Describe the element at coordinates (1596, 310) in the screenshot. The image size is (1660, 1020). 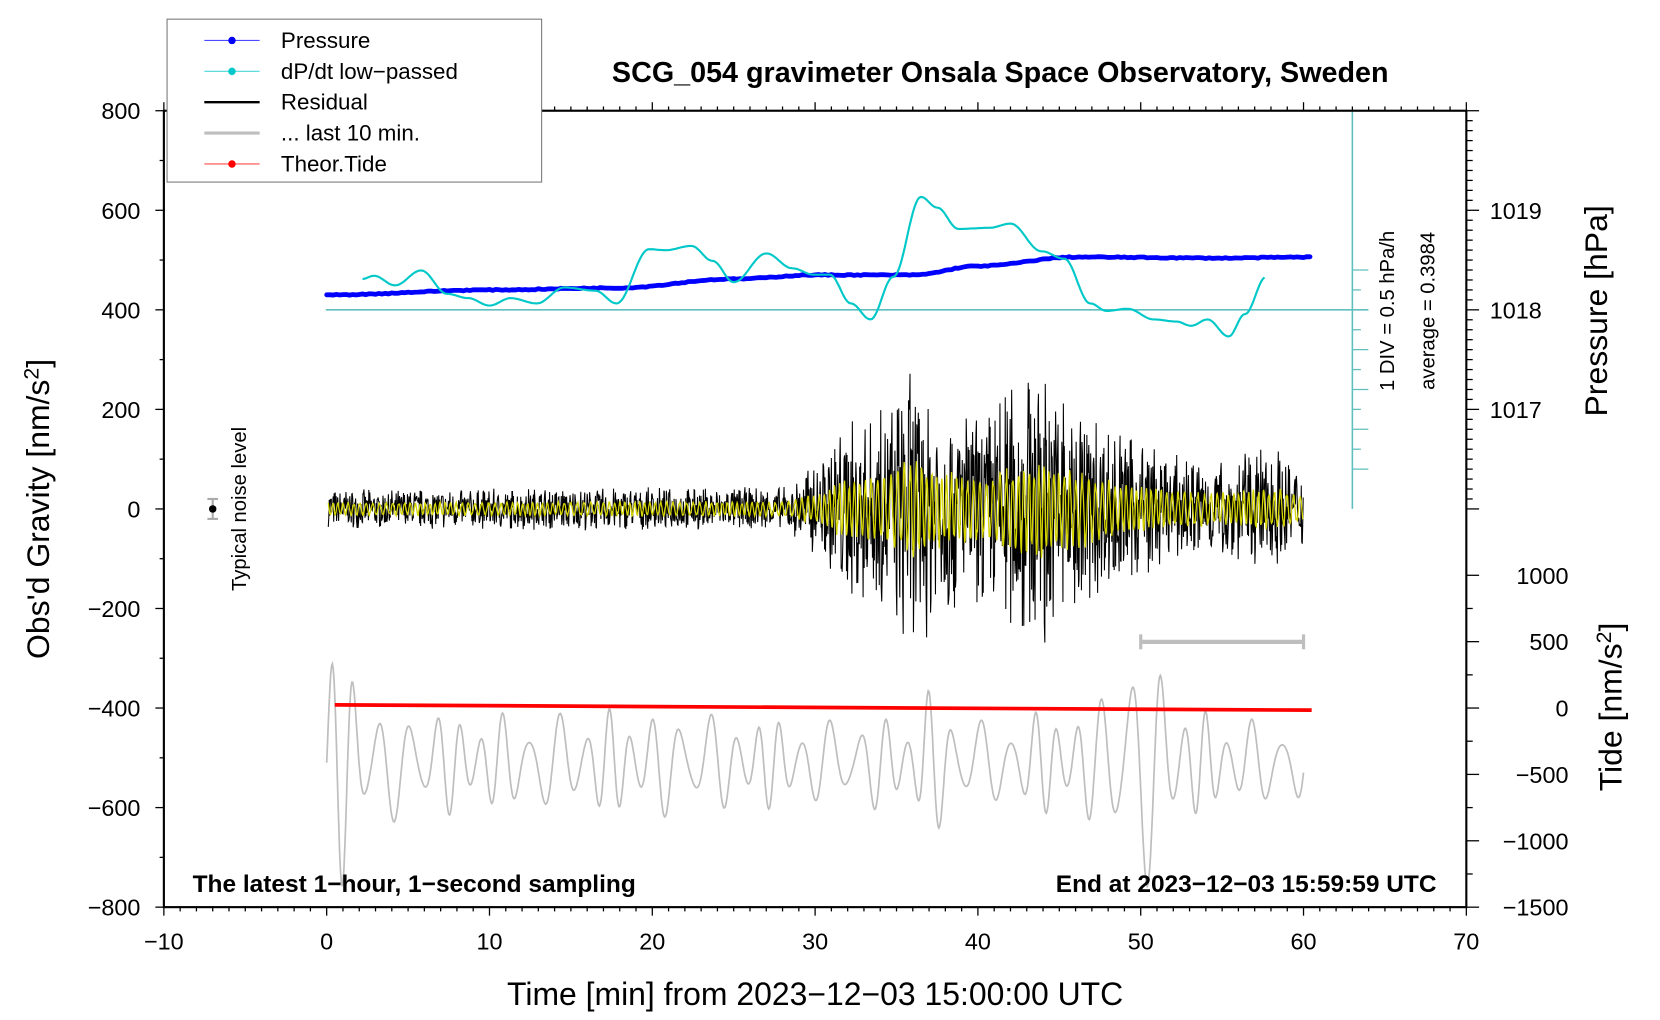
I see `y-axis-label-pressure: Pressure [hPa]` at that location.